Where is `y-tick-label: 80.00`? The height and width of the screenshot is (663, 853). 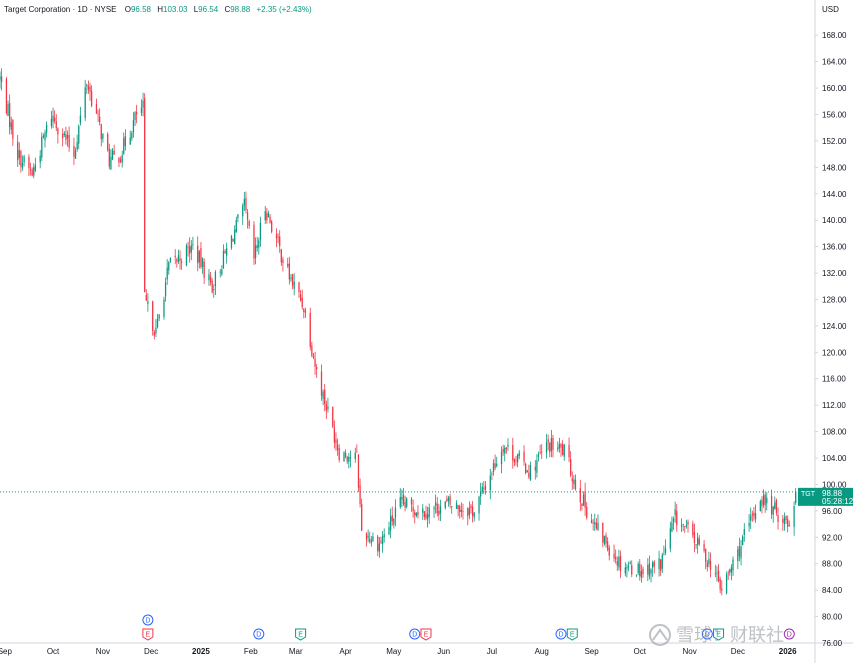
y-tick-label: 80.00 is located at coordinates (832, 617).